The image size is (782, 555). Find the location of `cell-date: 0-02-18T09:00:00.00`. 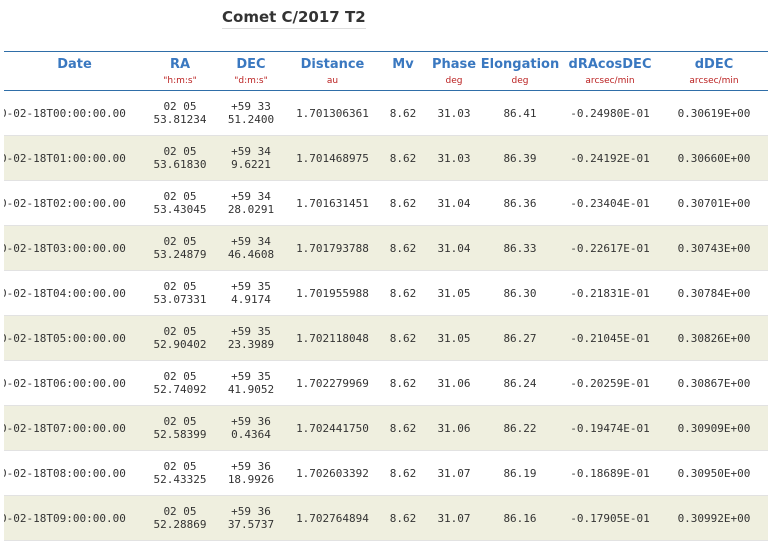

cell-date: 0-02-18T09:00:00.00 is located at coordinates (74, 518).